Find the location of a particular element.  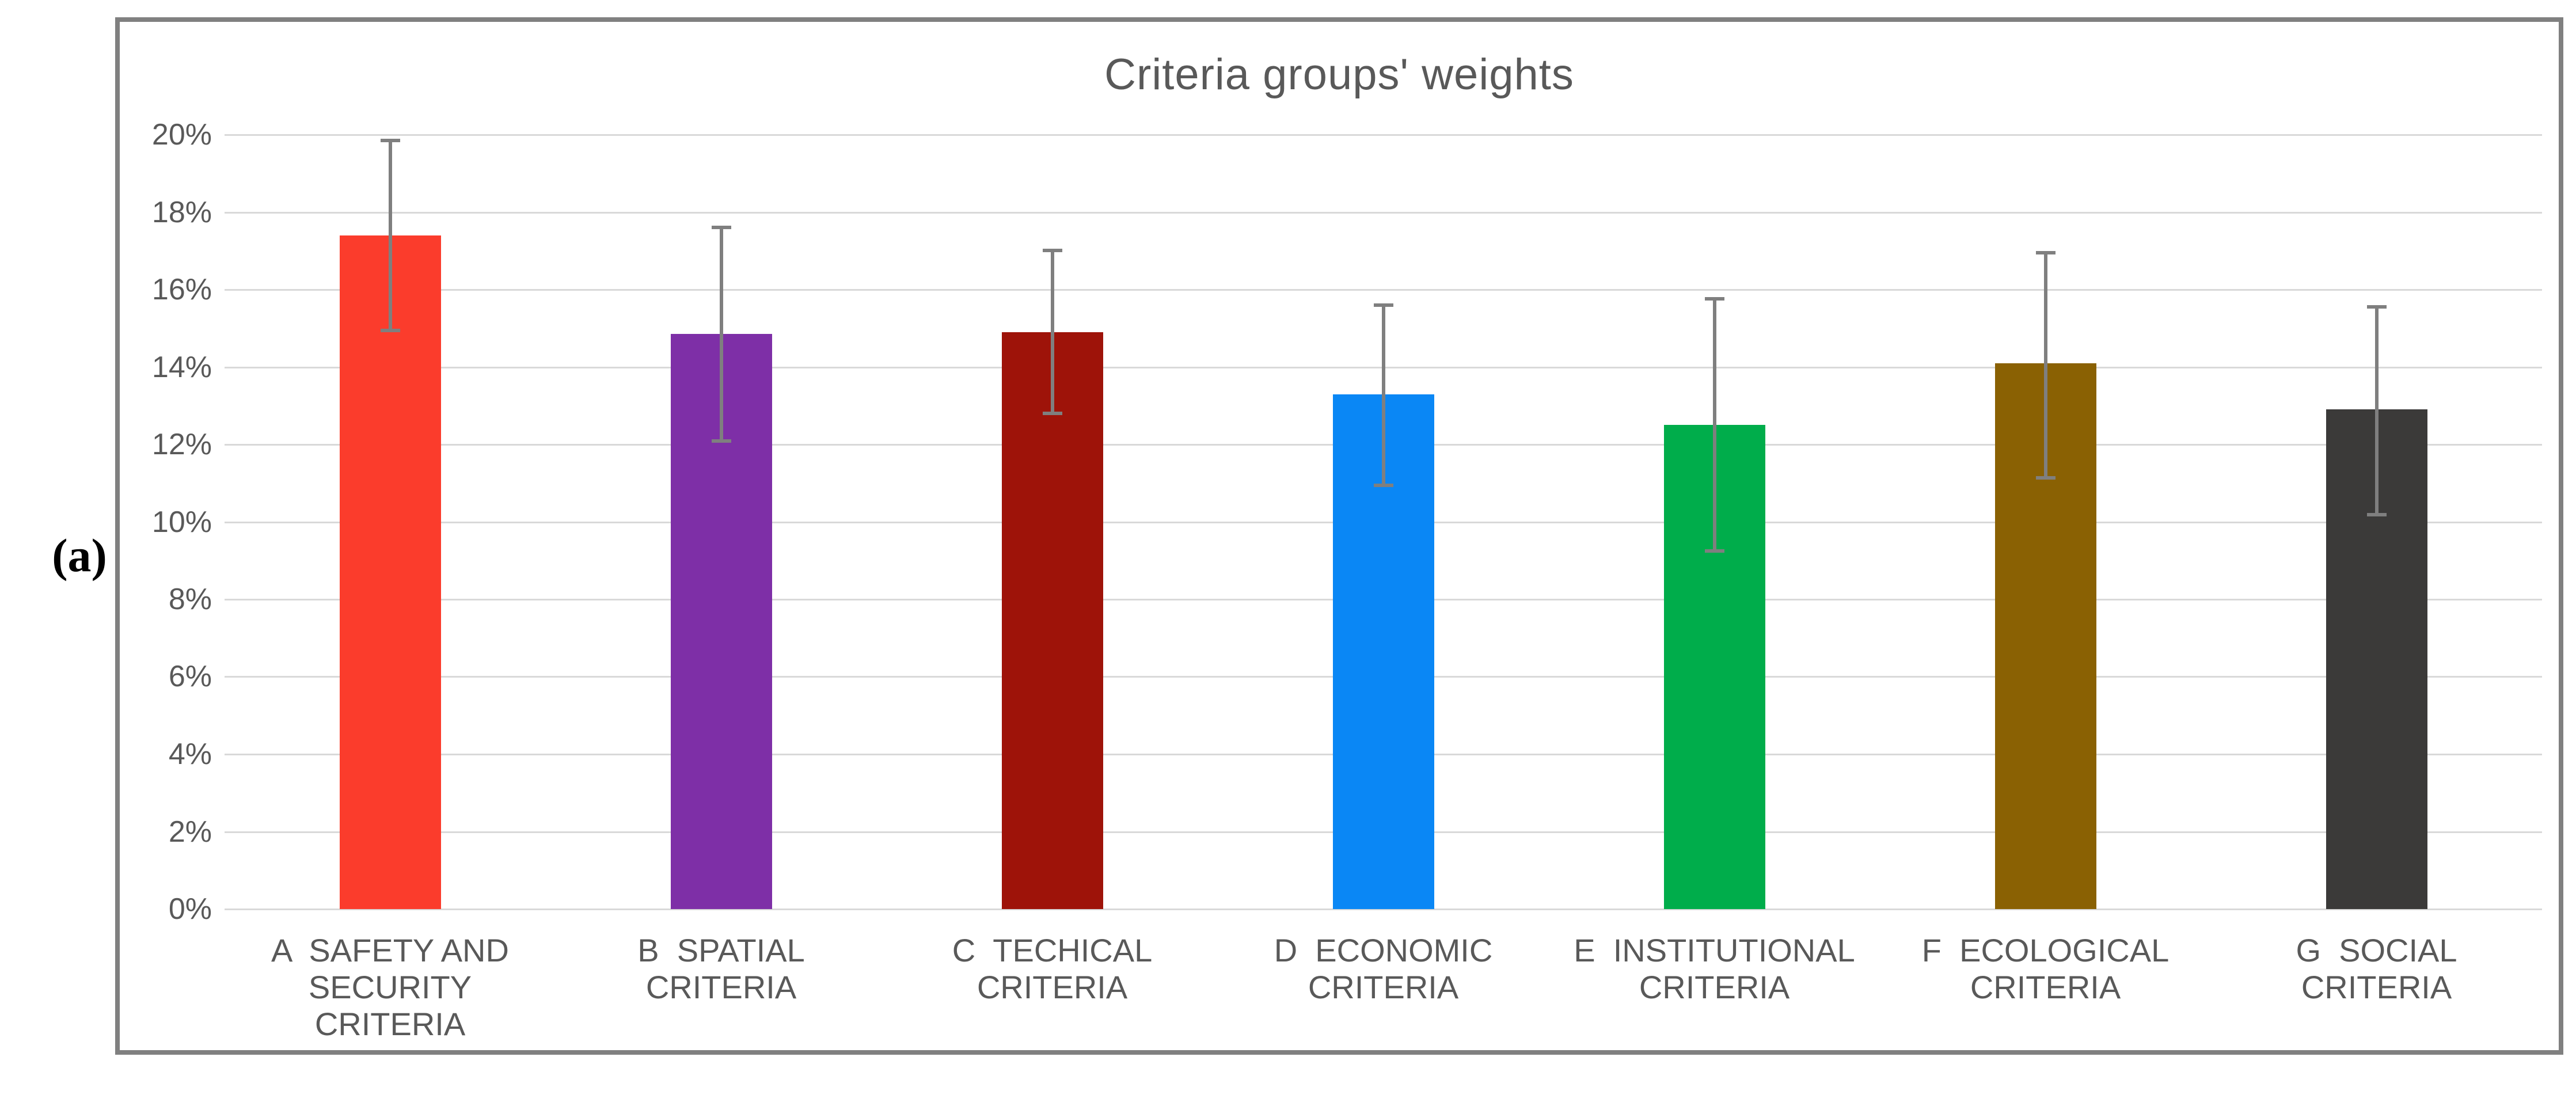

x-category-label-D: D ECONOMIC CRITERIA is located at coordinates (1383, 987).